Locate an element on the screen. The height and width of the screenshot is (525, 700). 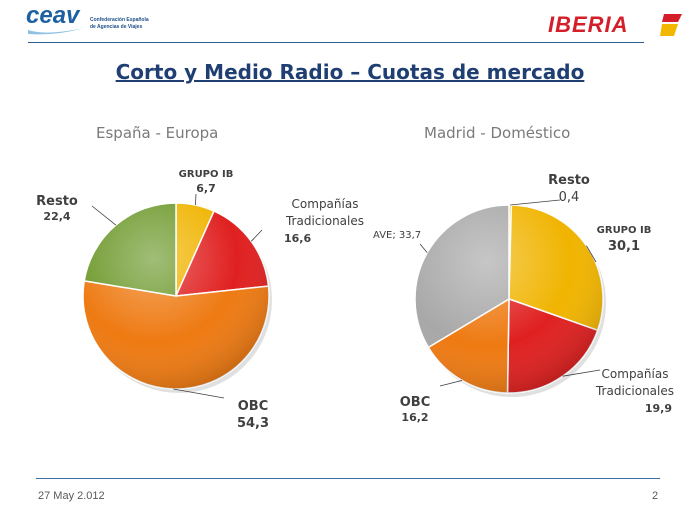
footer-divider is located at coordinates (348, 478).